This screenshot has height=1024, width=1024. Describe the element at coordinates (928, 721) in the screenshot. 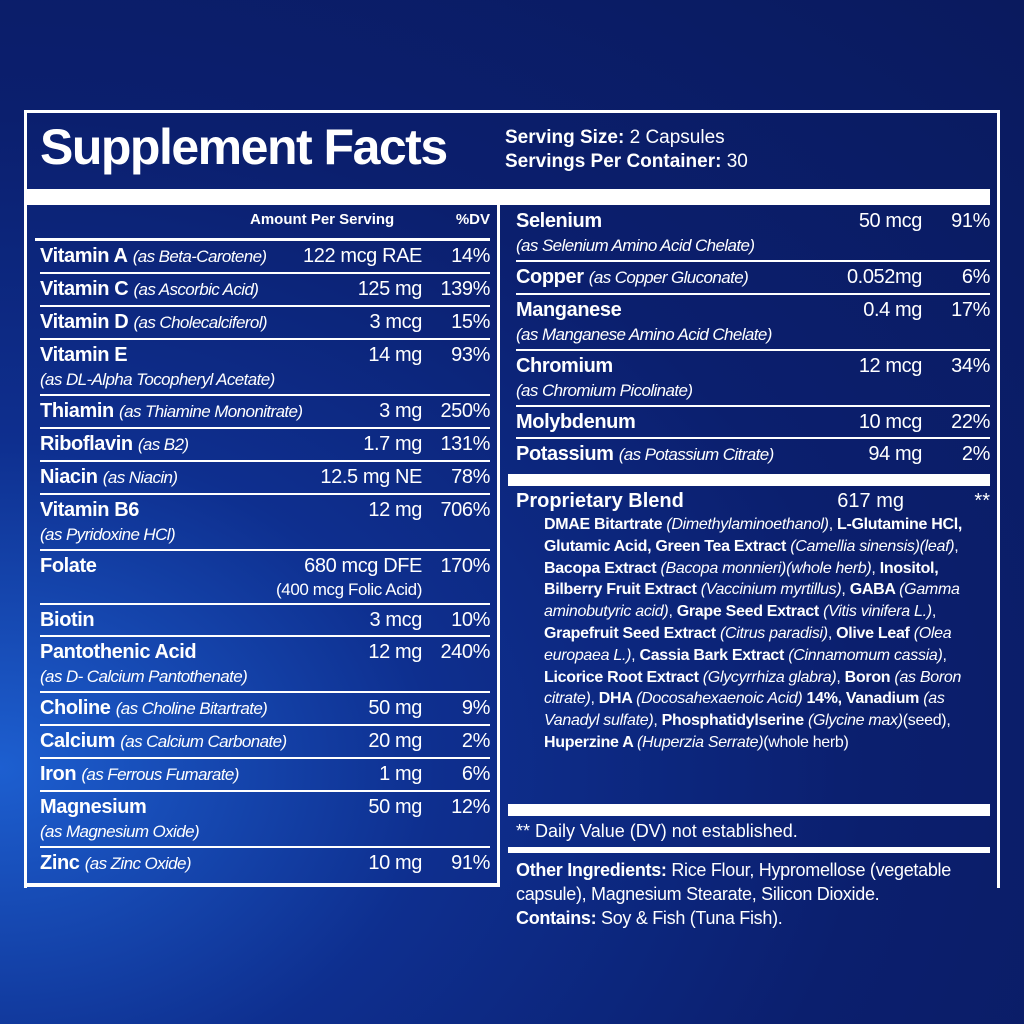

I see `ingredient-text: (seed),` at that location.